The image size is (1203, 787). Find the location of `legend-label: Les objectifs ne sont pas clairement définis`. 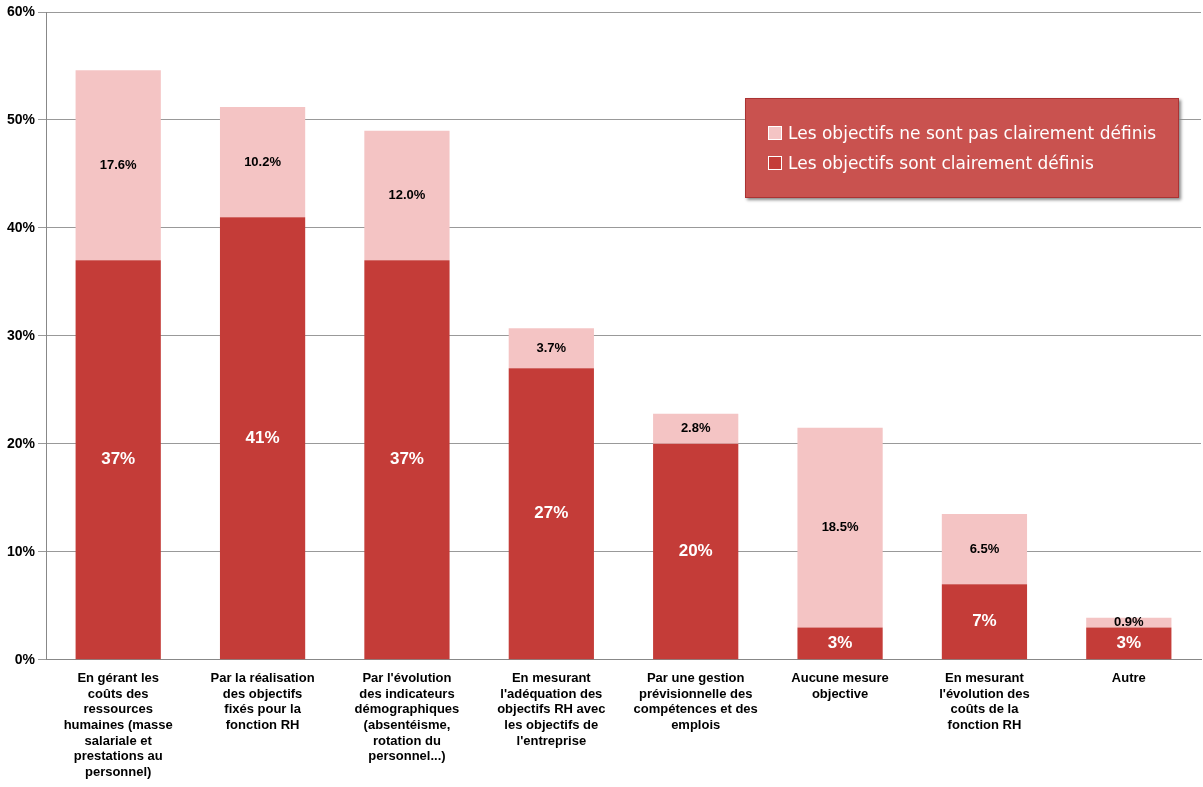

legend-label: Les objectifs ne sont pas clairement définis is located at coordinates (972, 133).